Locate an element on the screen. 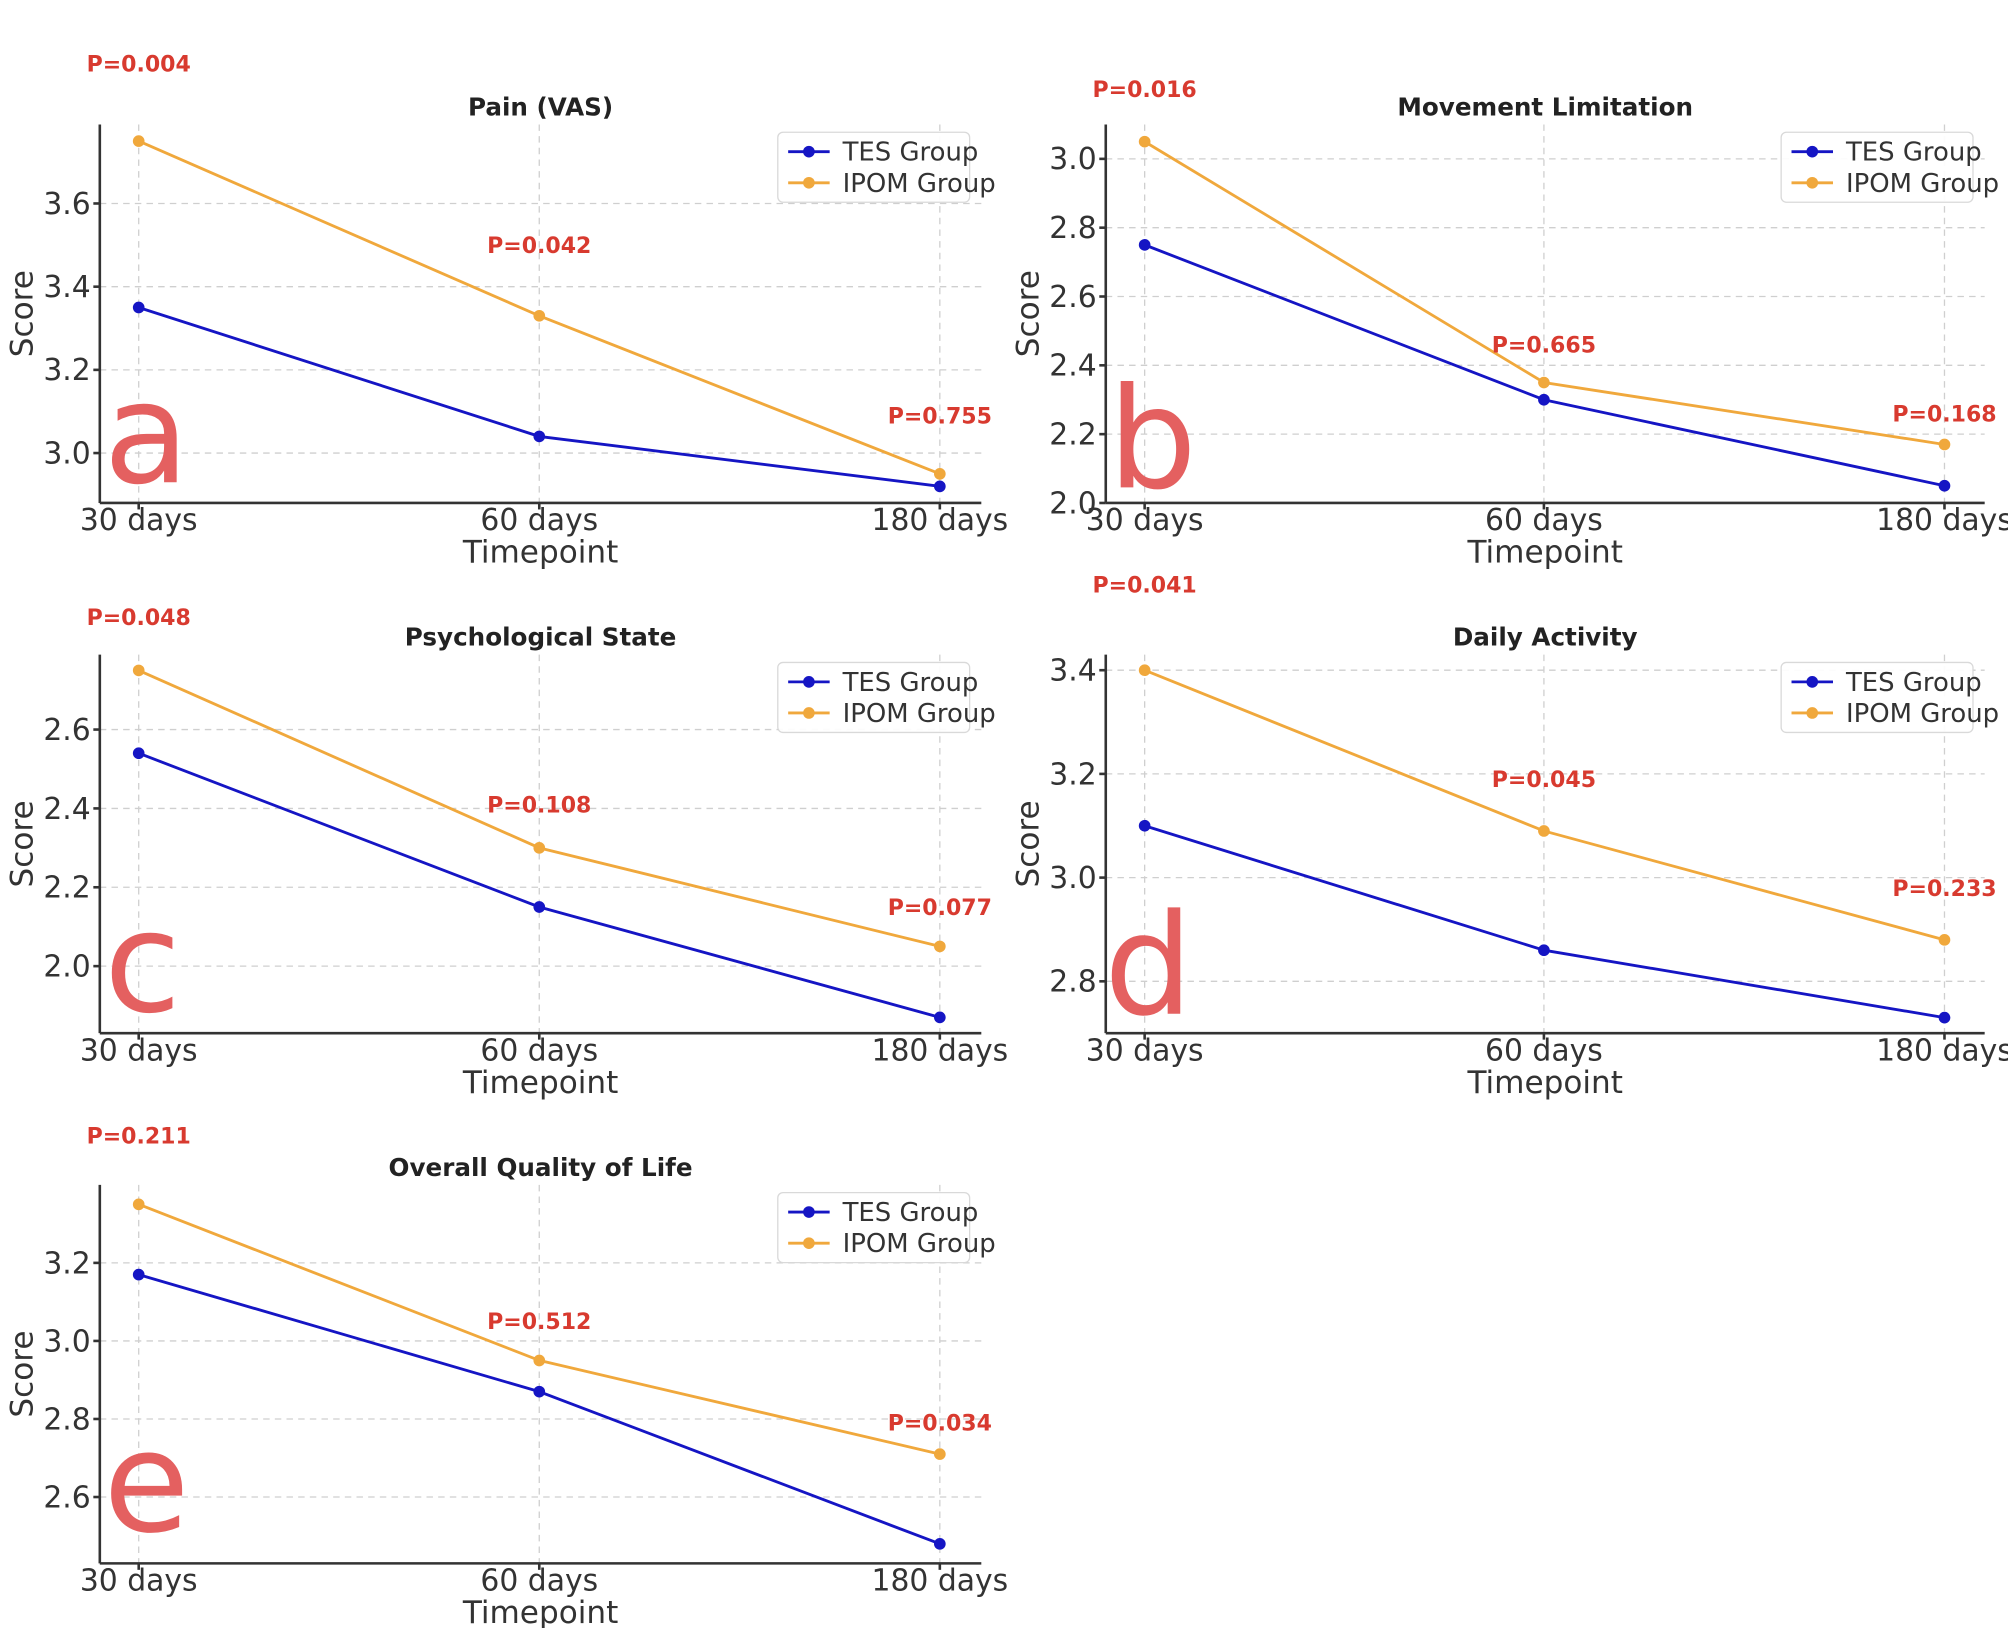 The image size is (2008, 1628). p-value-label: P=0.168 is located at coordinates (1944, 414).